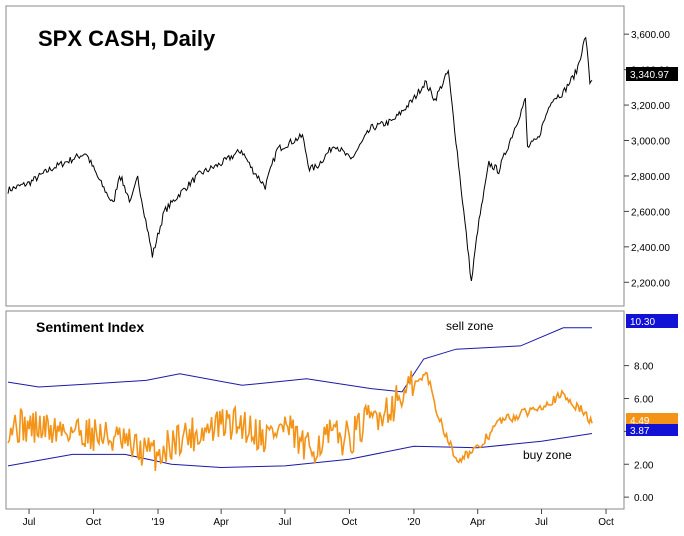 This screenshot has height=536, width=684. I want to click on price-y-tick-label: 2,800.00, so click(650, 177).